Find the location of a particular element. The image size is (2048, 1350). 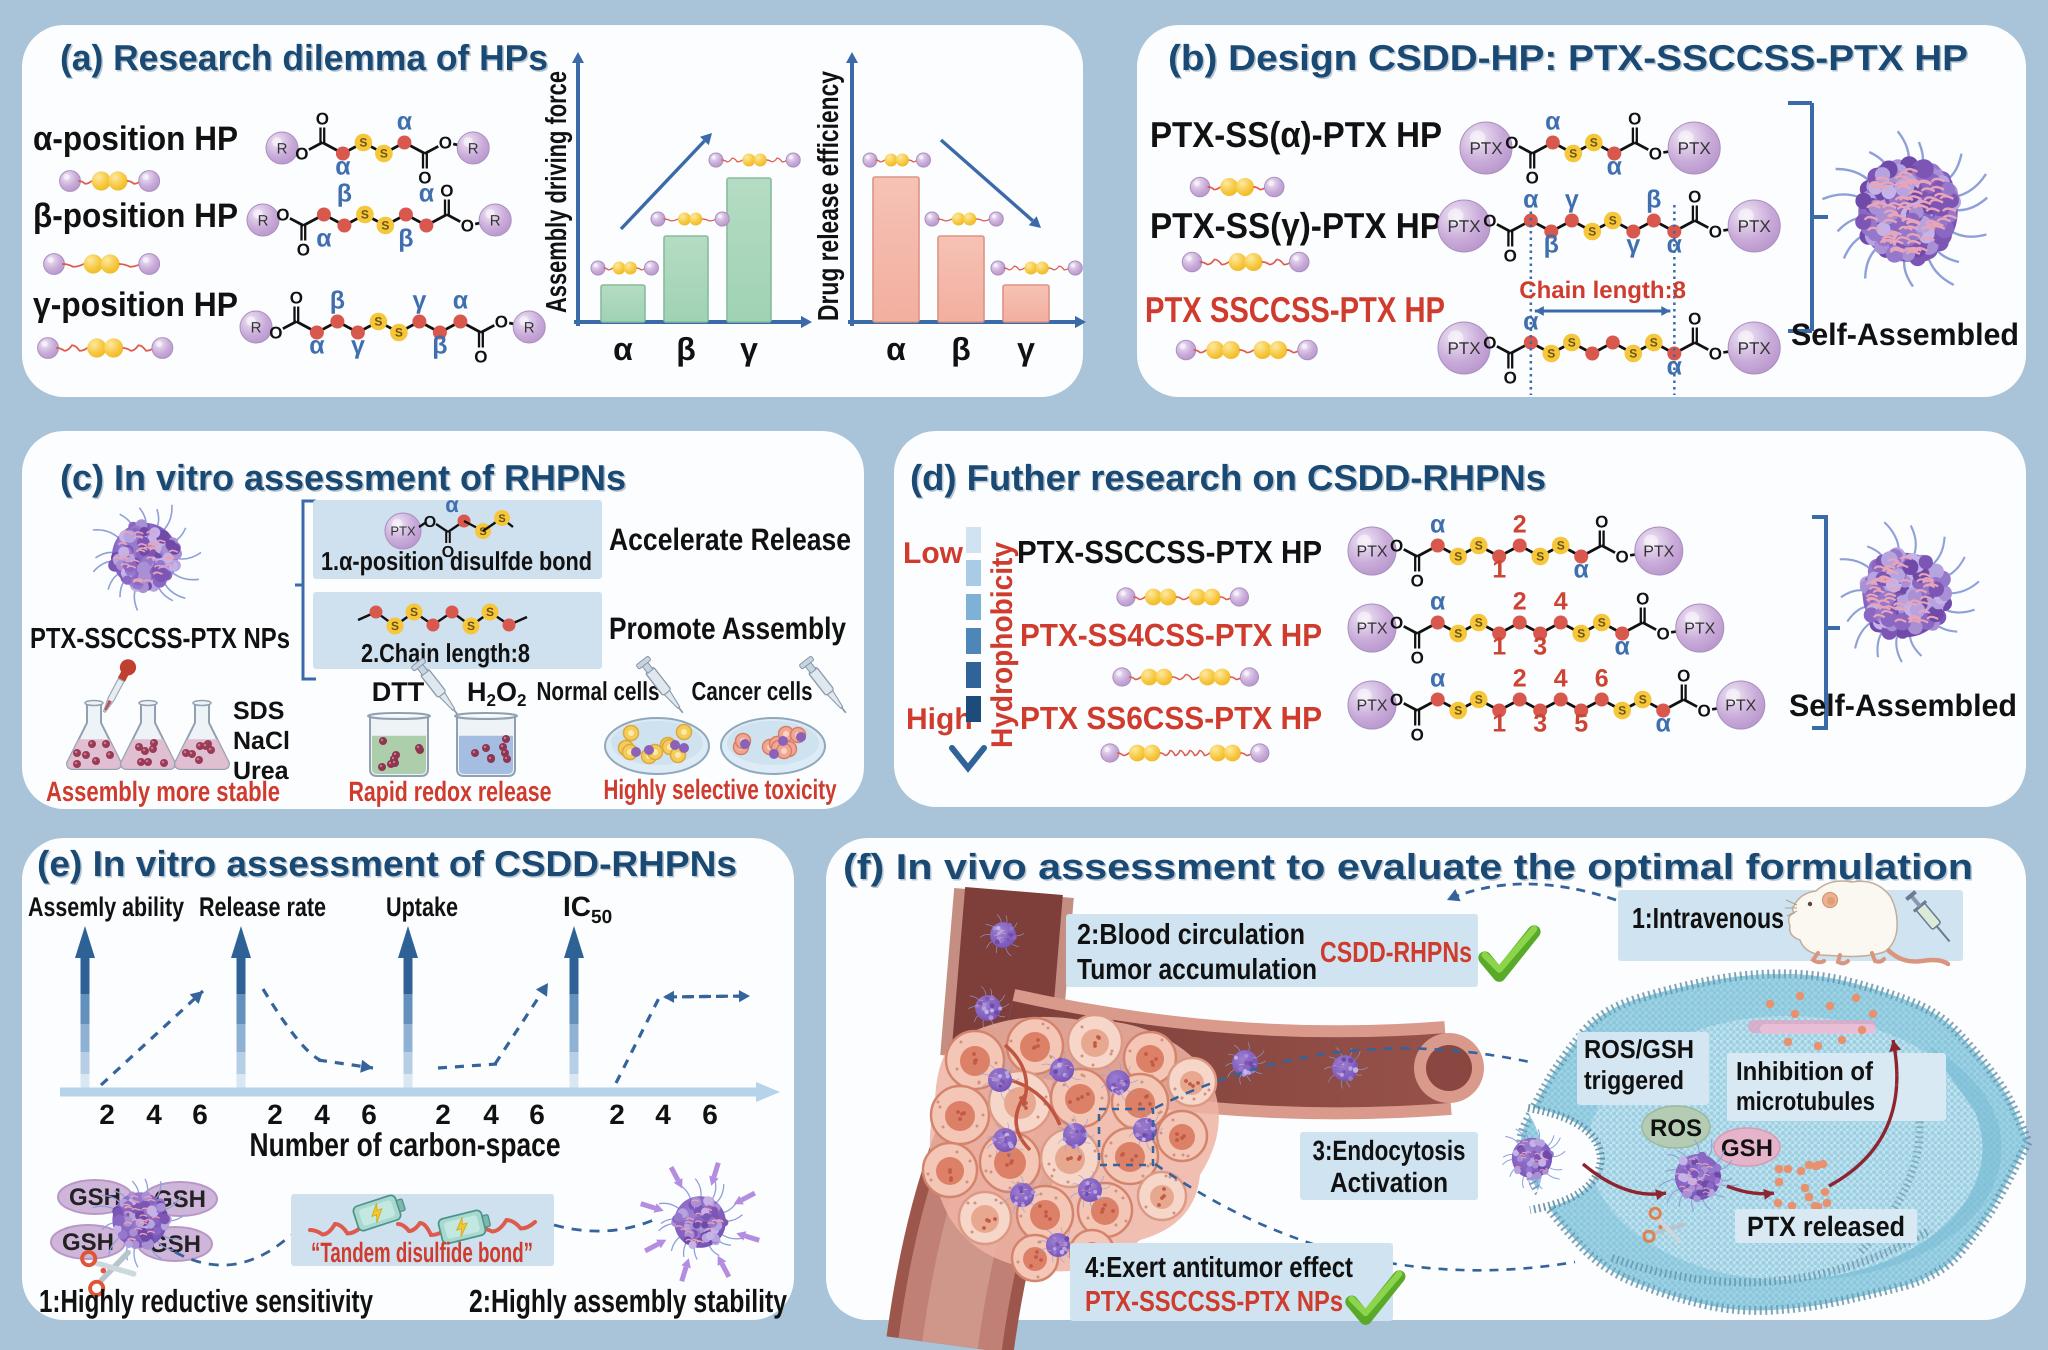

svg-text: 2.Chain length:8 is located at coordinates (445, 653).